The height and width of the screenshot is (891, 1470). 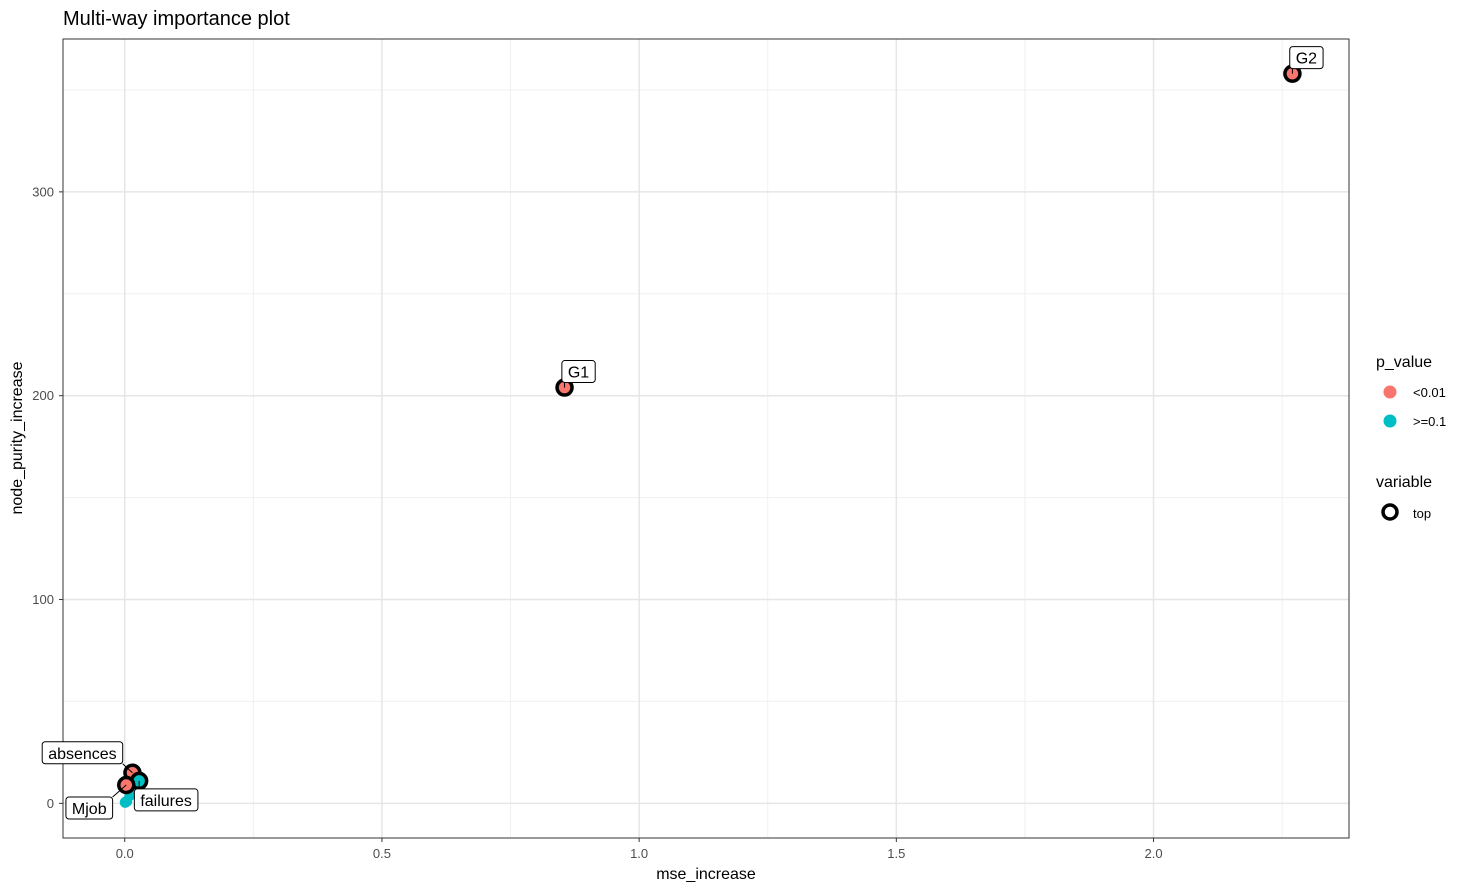 I want to click on y-axis-title: node_purity_increase, so click(x=17, y=437).